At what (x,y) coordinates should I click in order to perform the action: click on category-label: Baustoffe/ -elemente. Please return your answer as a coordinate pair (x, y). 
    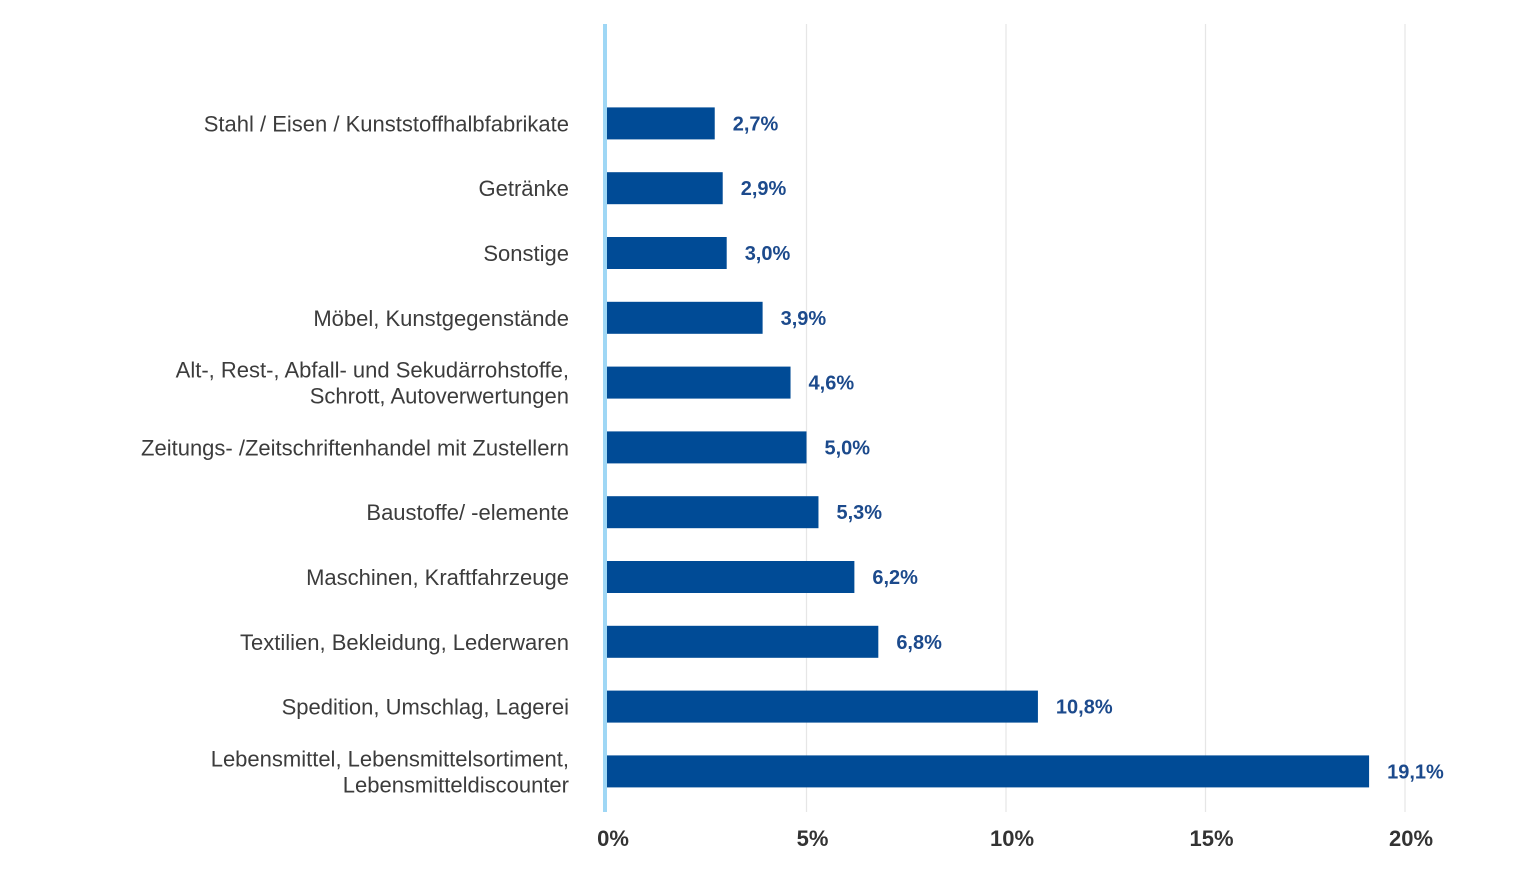
    Looking at the image, I should click on (467, 512).